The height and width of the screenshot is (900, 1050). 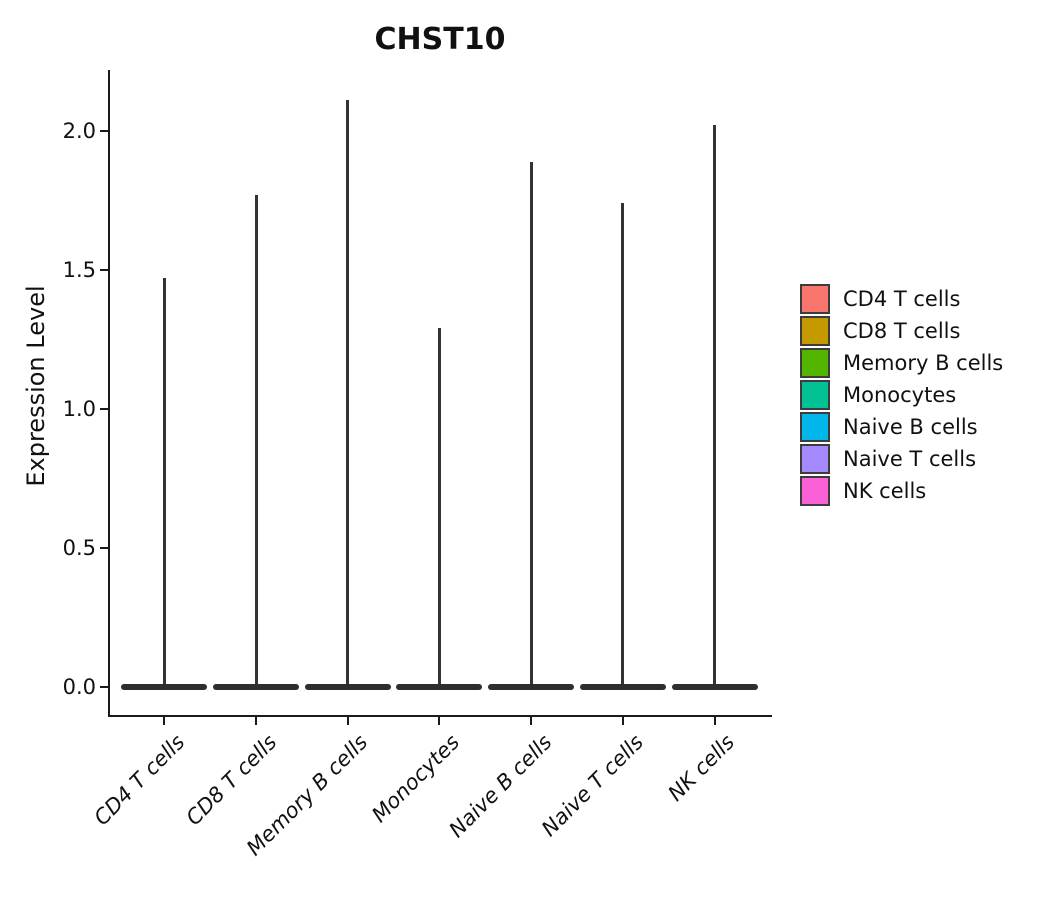 What do you see at coordinates (256, 442) in the screenshot?
I see `violin-spike-cd8-t-cells` at bounding box center [256, 442].